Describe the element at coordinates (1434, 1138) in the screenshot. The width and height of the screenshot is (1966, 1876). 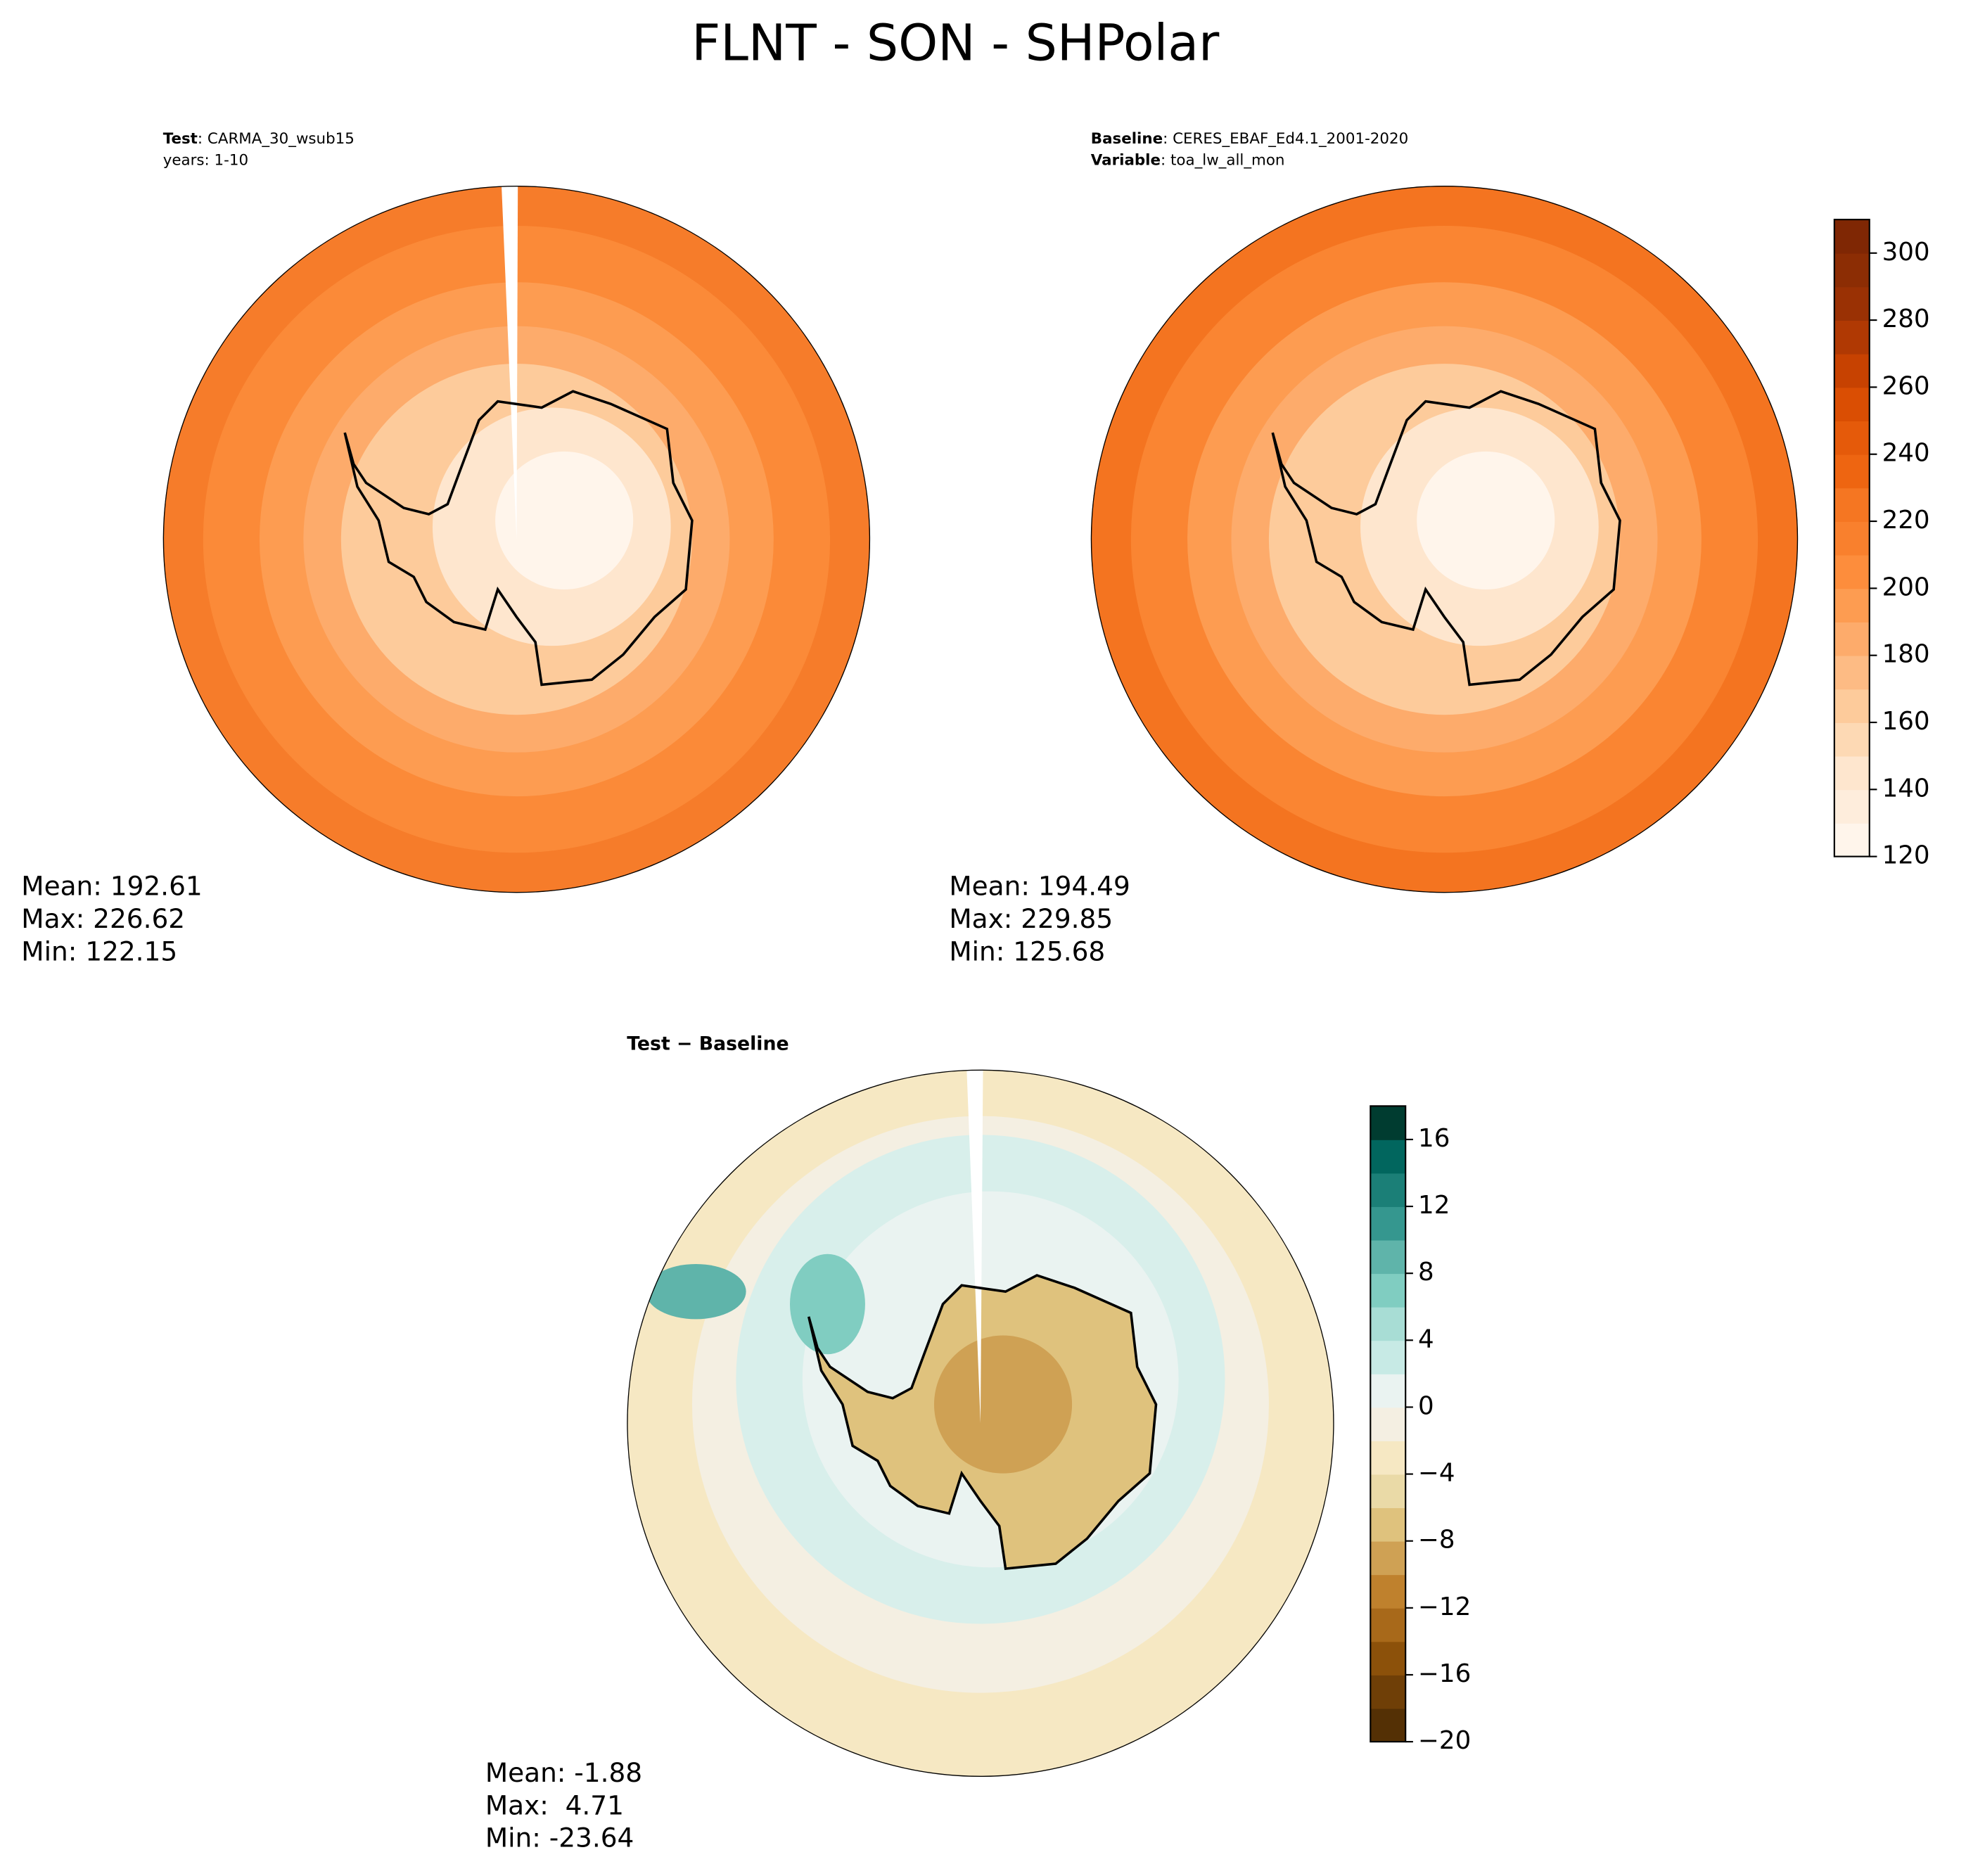
I see `colorbar-tick-label: 16` at that location.